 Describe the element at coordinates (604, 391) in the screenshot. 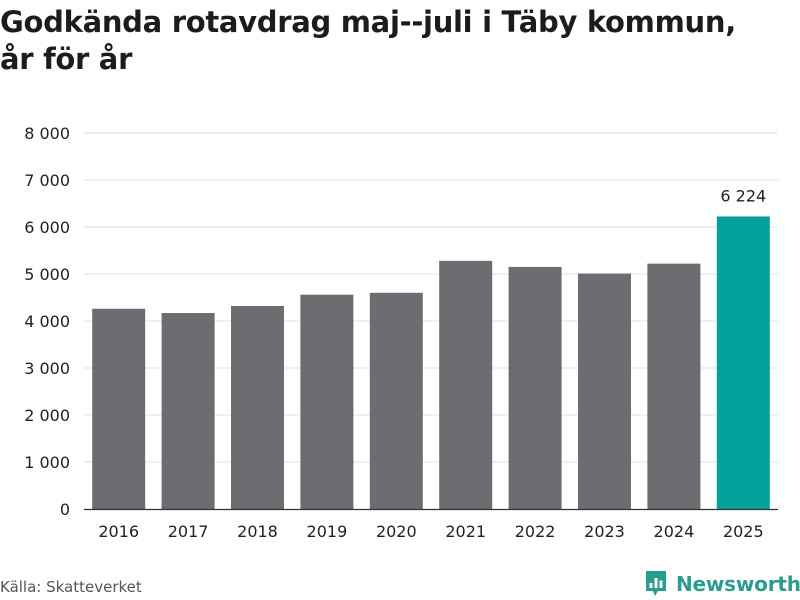

I see `bar-2023` at that location.